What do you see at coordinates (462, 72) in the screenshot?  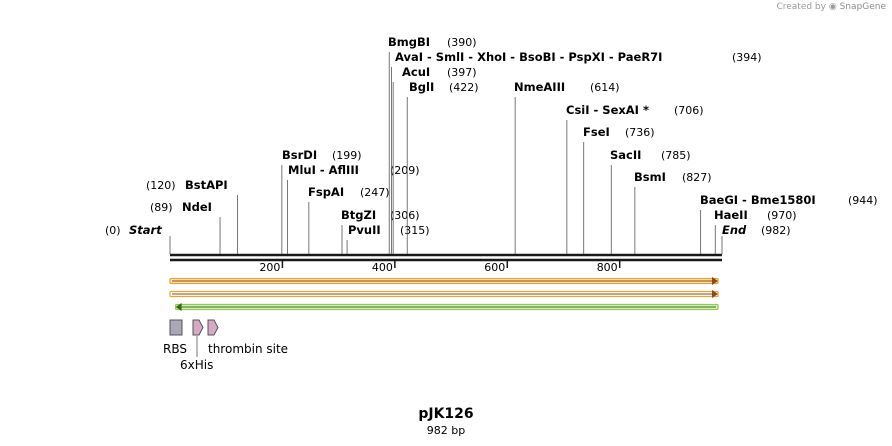 I see `site-position: (397)` at bounding box center [462, 72].